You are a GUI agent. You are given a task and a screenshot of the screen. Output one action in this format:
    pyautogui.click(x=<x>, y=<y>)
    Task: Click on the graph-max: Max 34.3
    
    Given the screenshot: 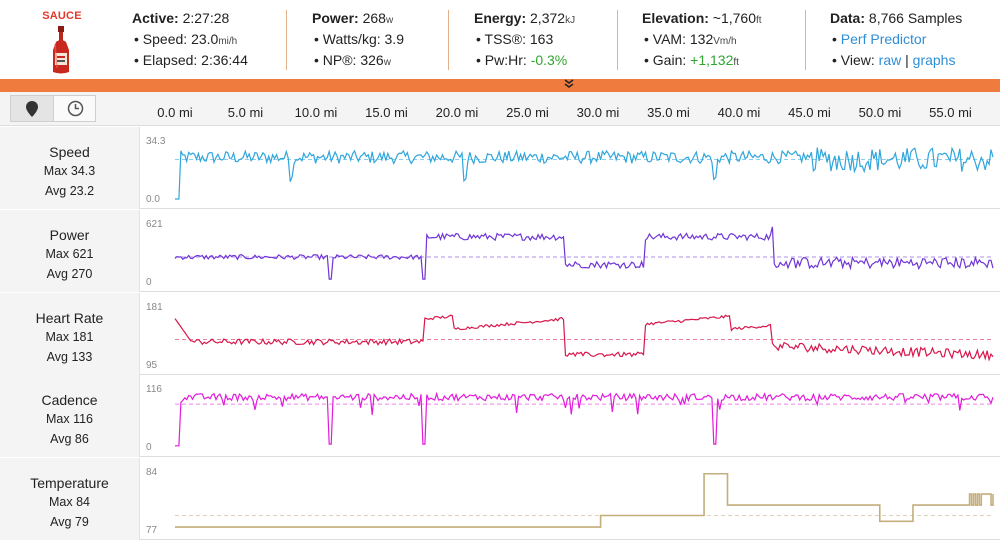 What is the action you would take?
    pyautogui.click(x=69, y=171)
    